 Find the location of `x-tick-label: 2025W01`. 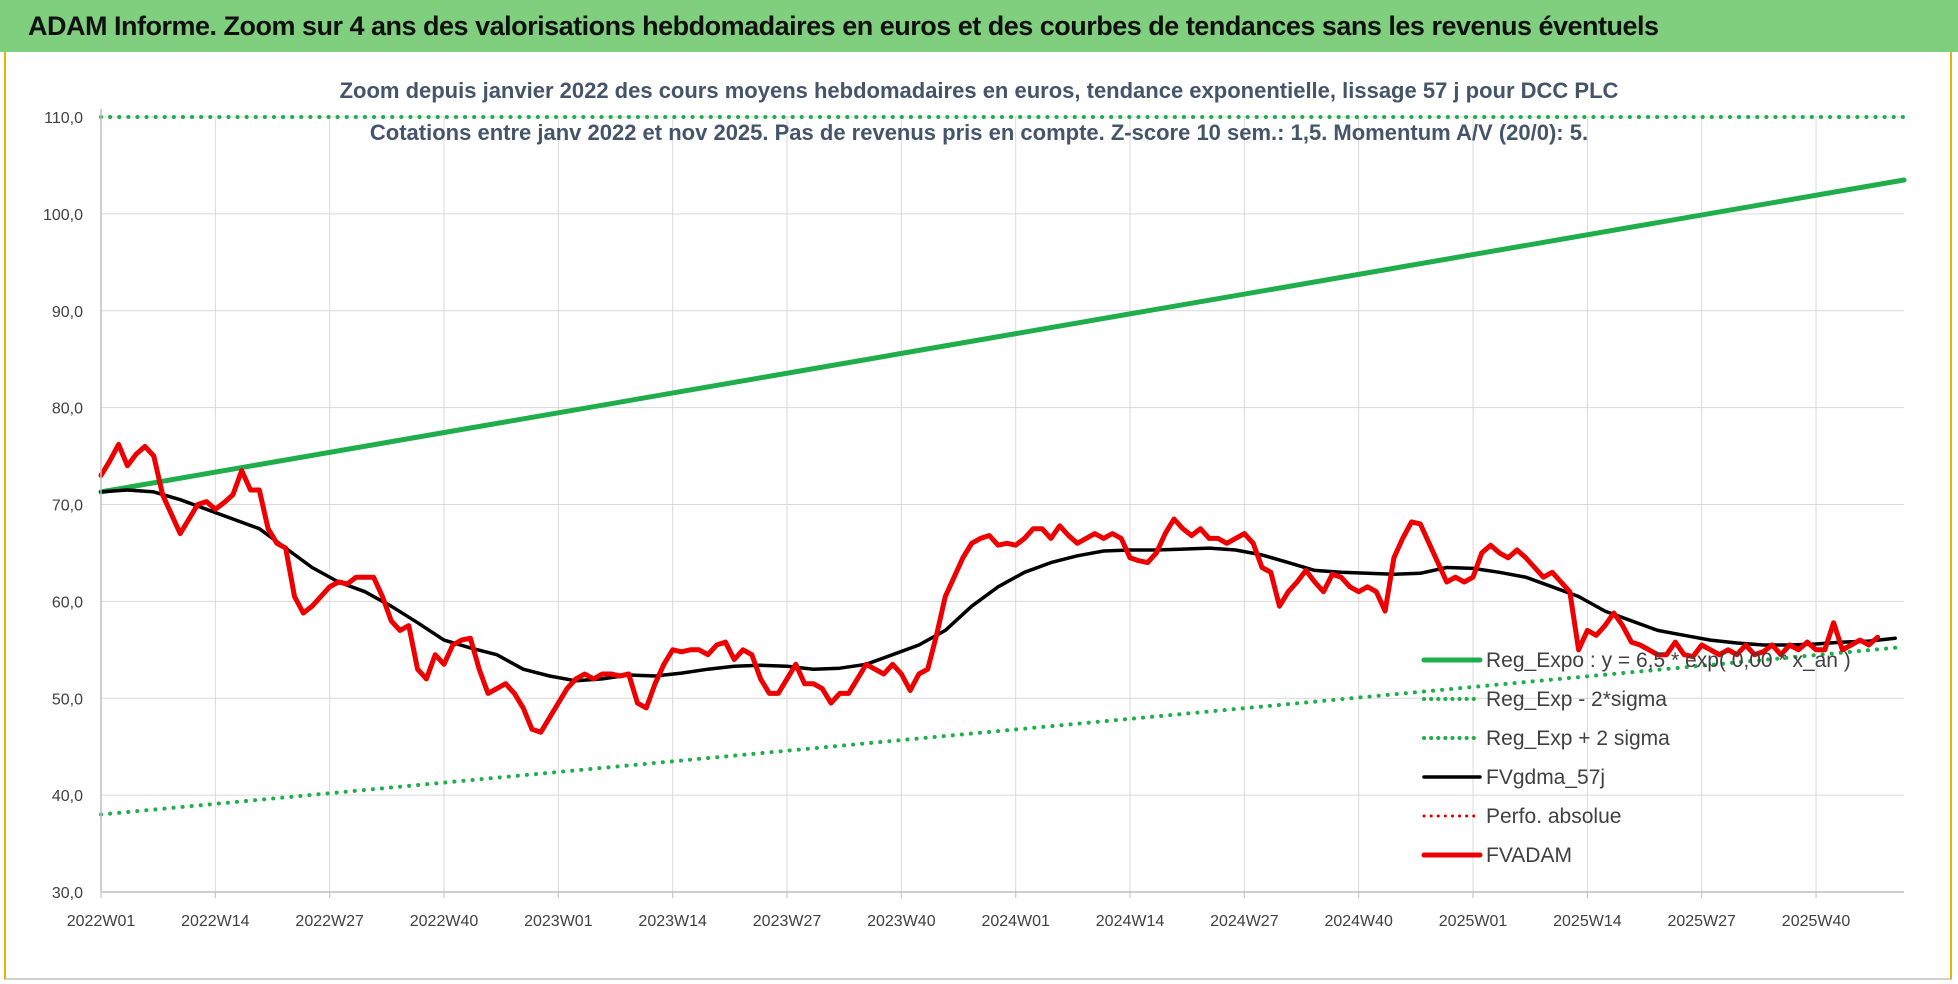

x-tick-label: 2025W01 is located at coordinates (1473, 921).